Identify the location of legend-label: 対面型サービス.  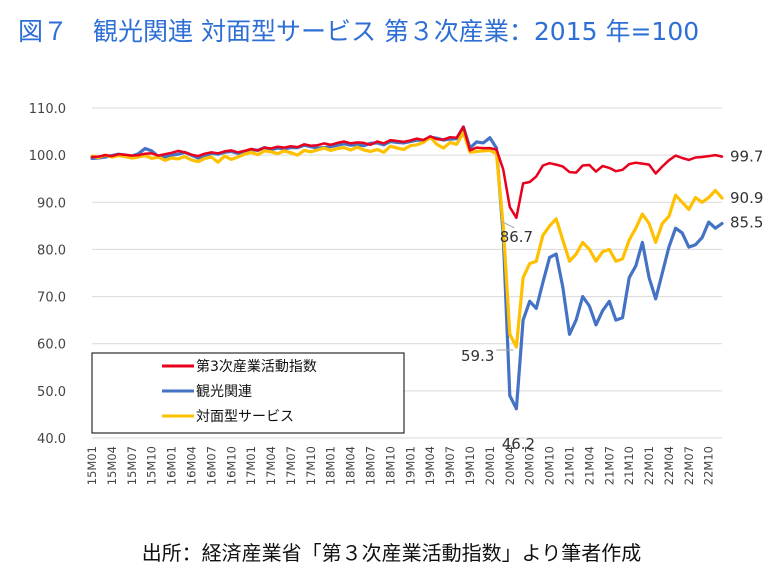
(245, 417).